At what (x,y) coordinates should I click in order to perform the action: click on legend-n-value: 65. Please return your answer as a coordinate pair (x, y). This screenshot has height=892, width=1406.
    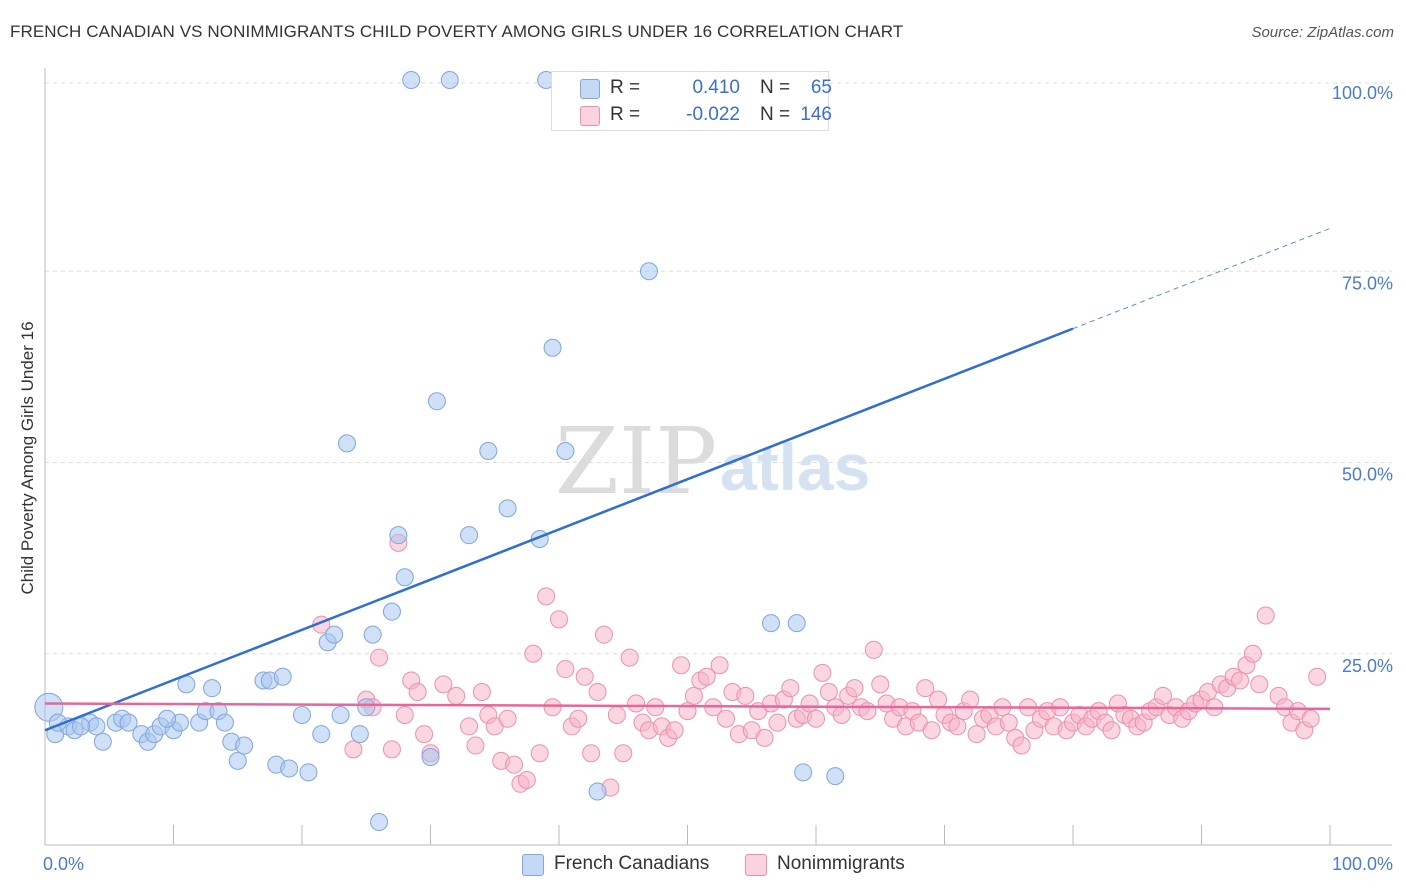
    Looking at the image, I should click on (821, 87).